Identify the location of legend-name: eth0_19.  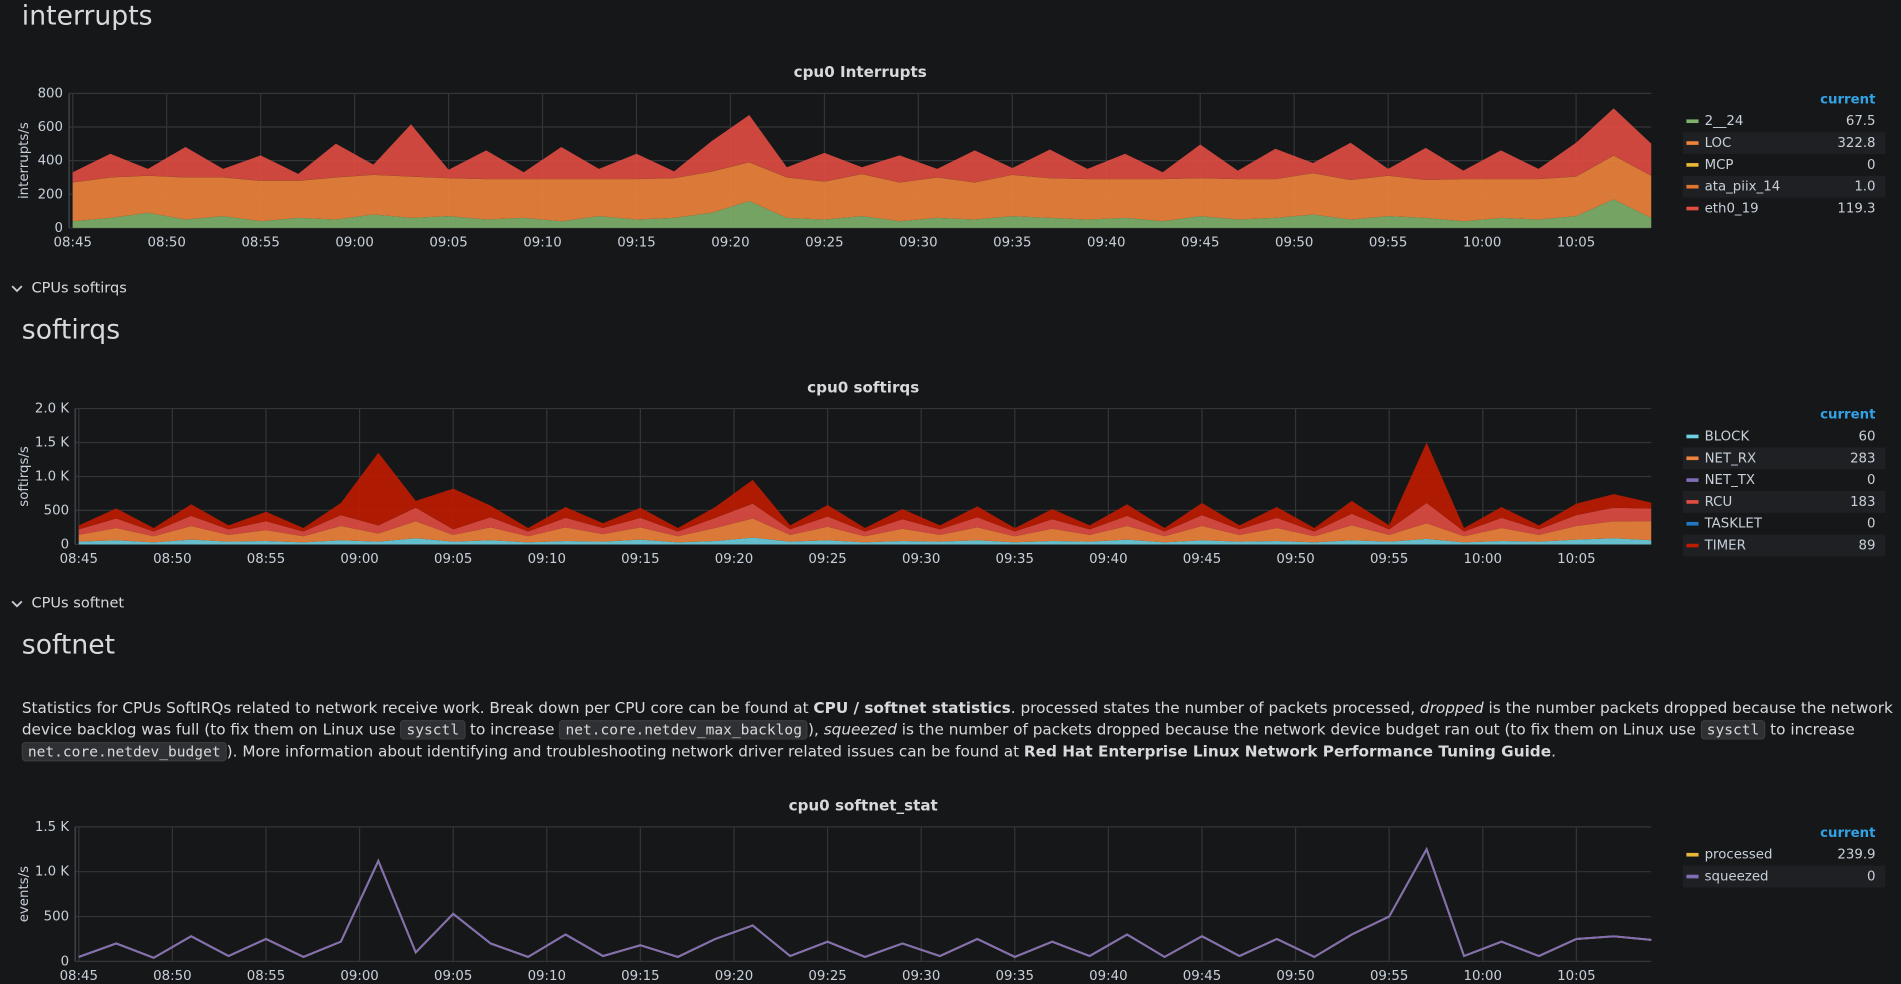
(1732, 209).